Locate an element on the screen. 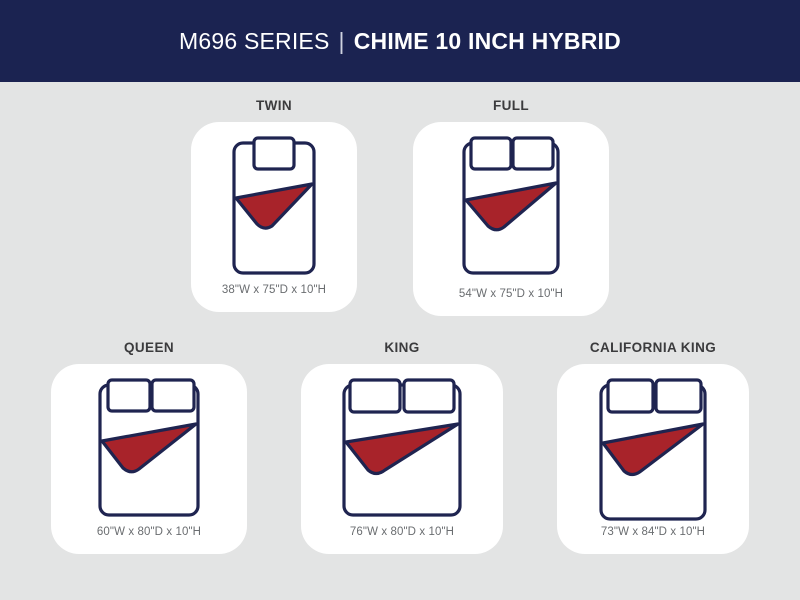 This screenshot has width=800, height=600. page-title: M696 SERIES | CHIME 10 INCH HYBRID is located at coordinates (400, 41).